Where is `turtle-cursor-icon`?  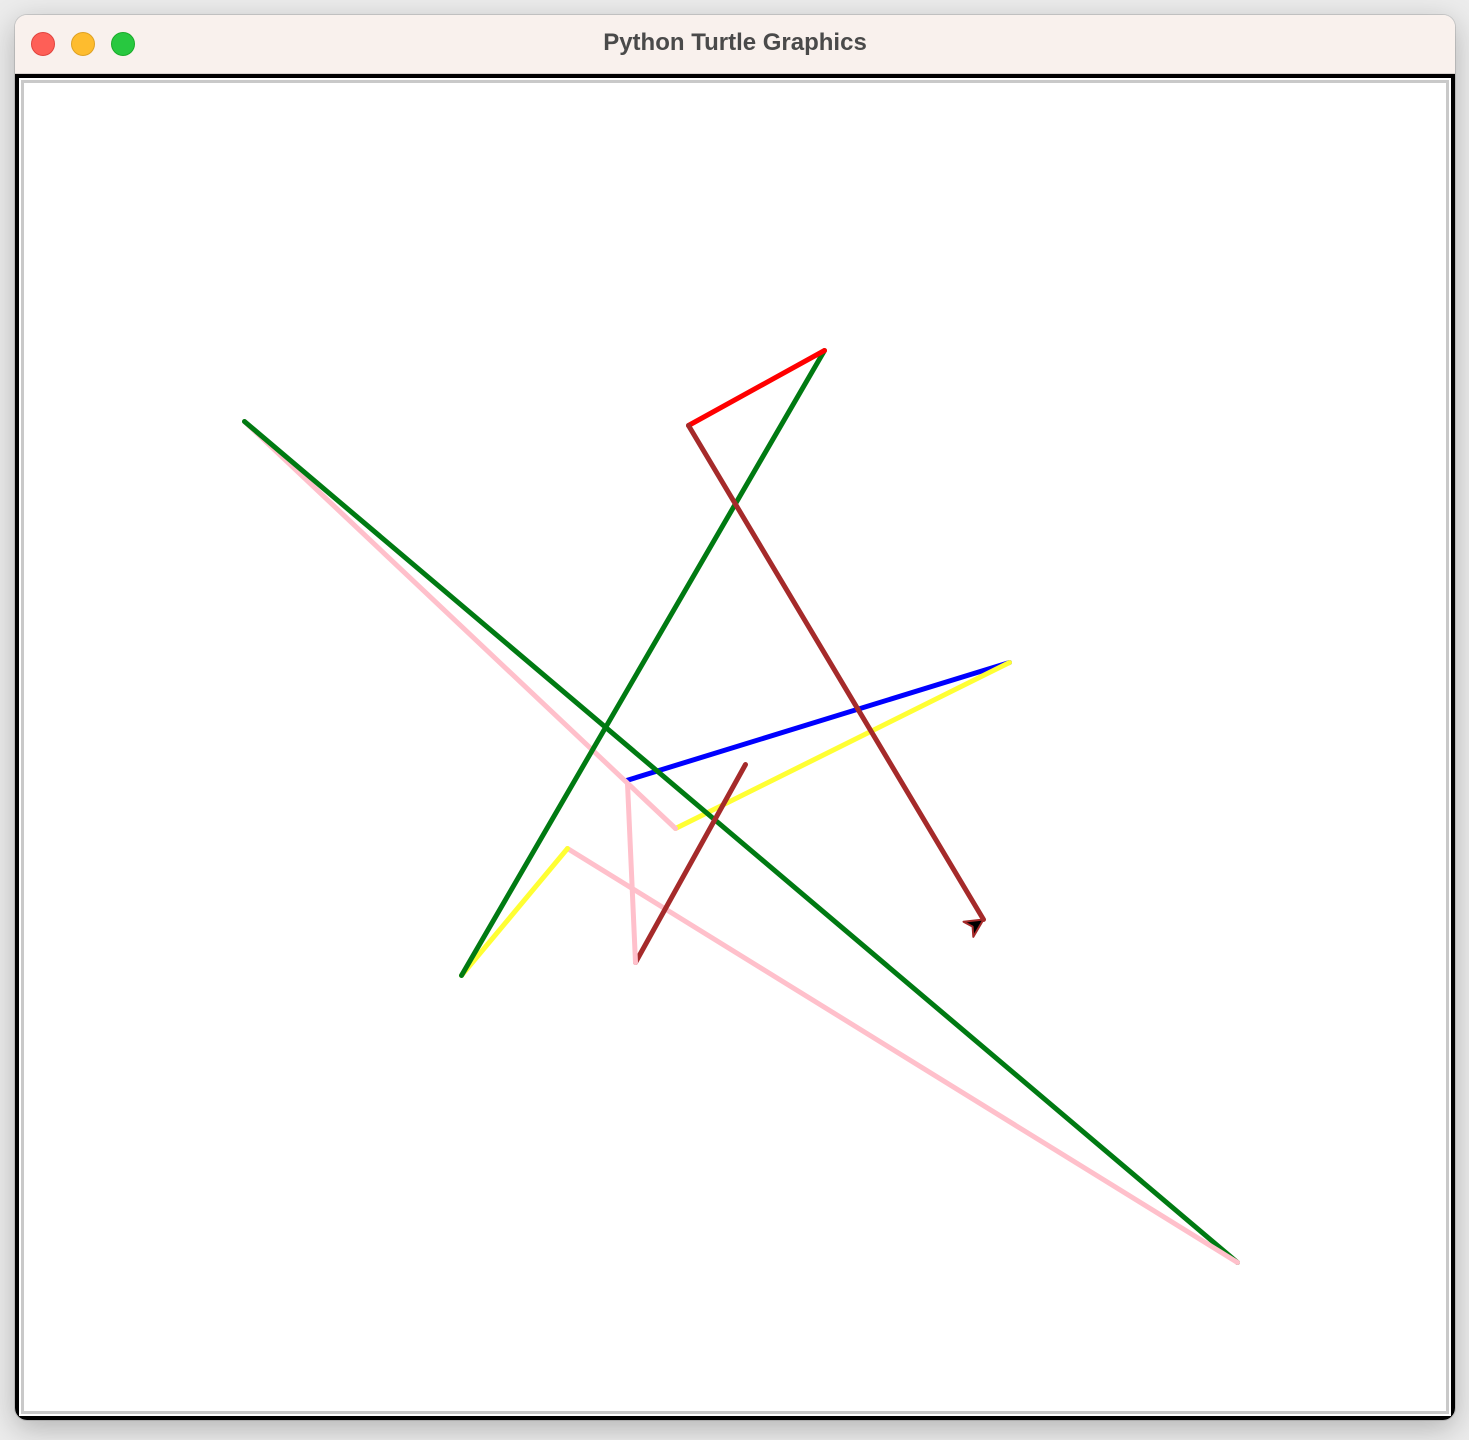 turtle-cursor-icon is located at coordinates (973, 928).